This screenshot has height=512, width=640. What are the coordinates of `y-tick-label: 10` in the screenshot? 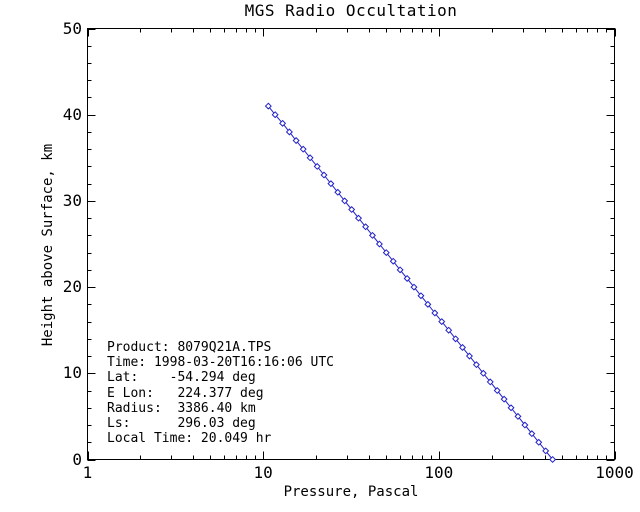 It's located at (72, 373).